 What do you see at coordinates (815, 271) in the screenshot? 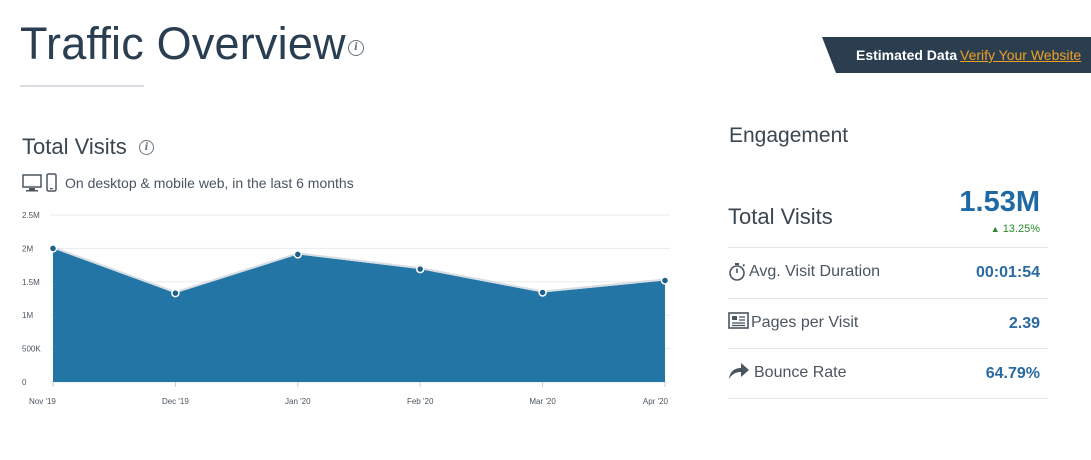
I see `avg-visit-duration-label: Avg. Visit Duration` at bounding box center [815, 271].